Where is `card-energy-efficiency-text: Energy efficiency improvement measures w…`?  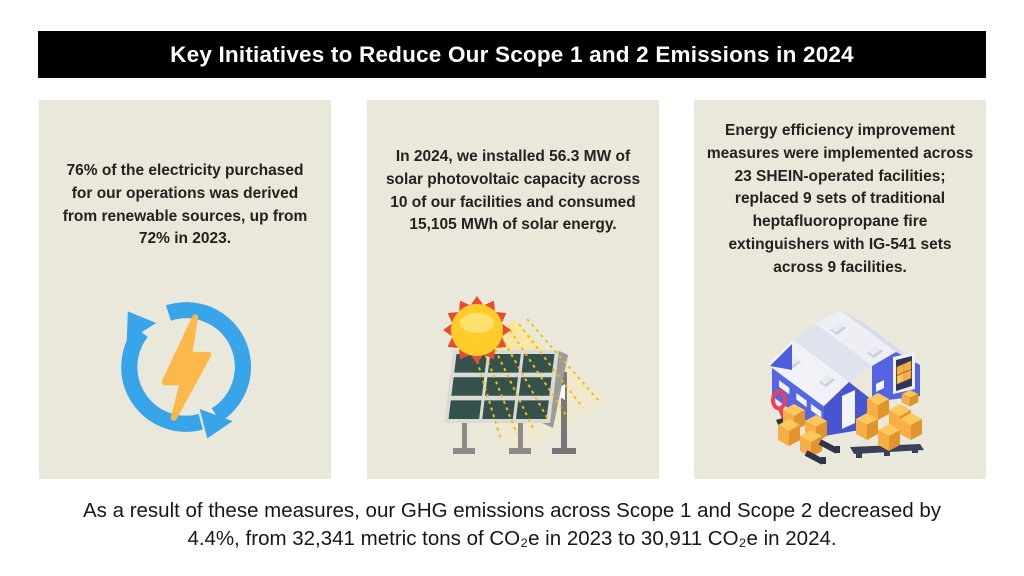
card-energy-efficiency-text: Energy efficiency improvement measures w… is located at coordinates (840, 199).